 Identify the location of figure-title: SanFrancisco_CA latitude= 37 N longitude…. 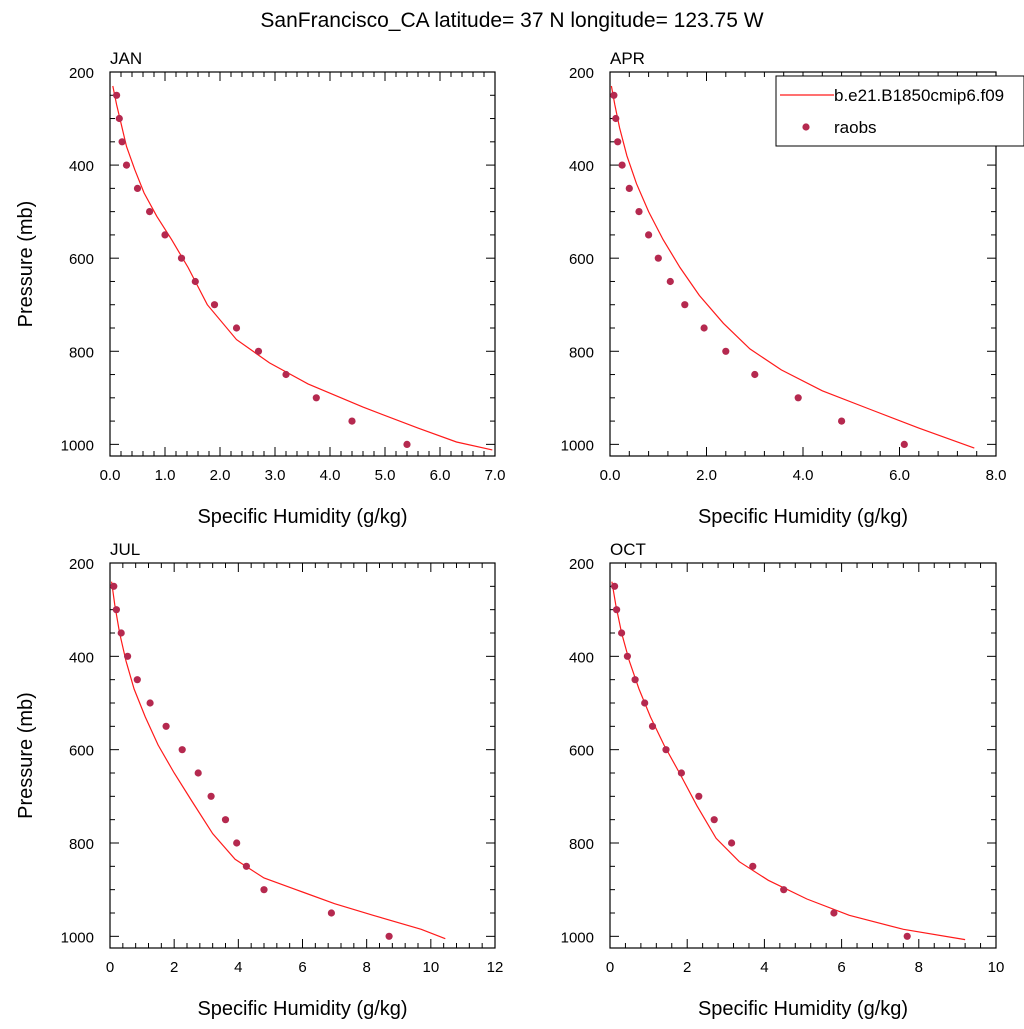
(511, 20).